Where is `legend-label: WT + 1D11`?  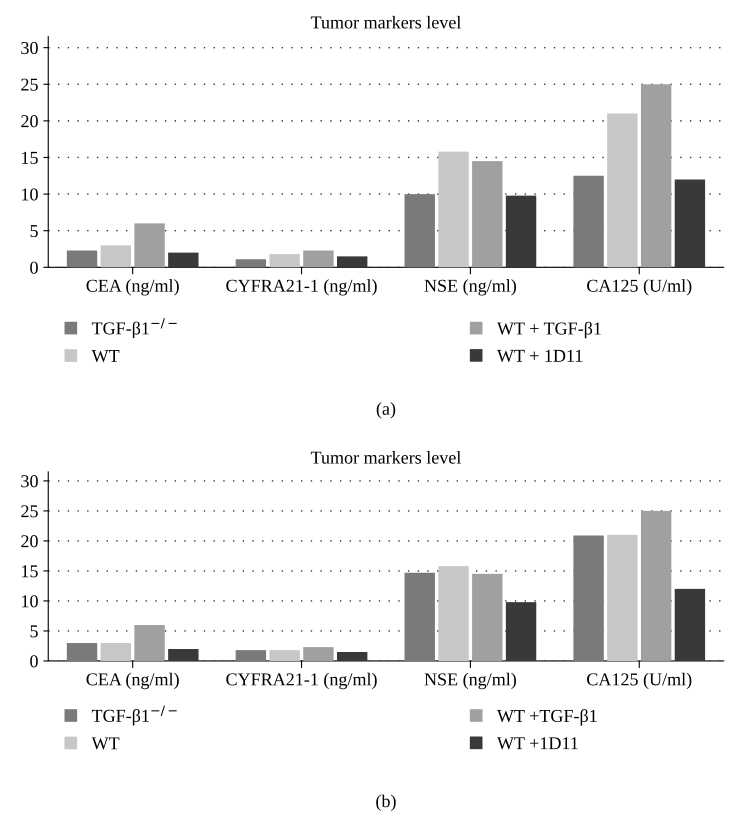
legend-label: WT + 1D11 is located at coordinates (539, 356).